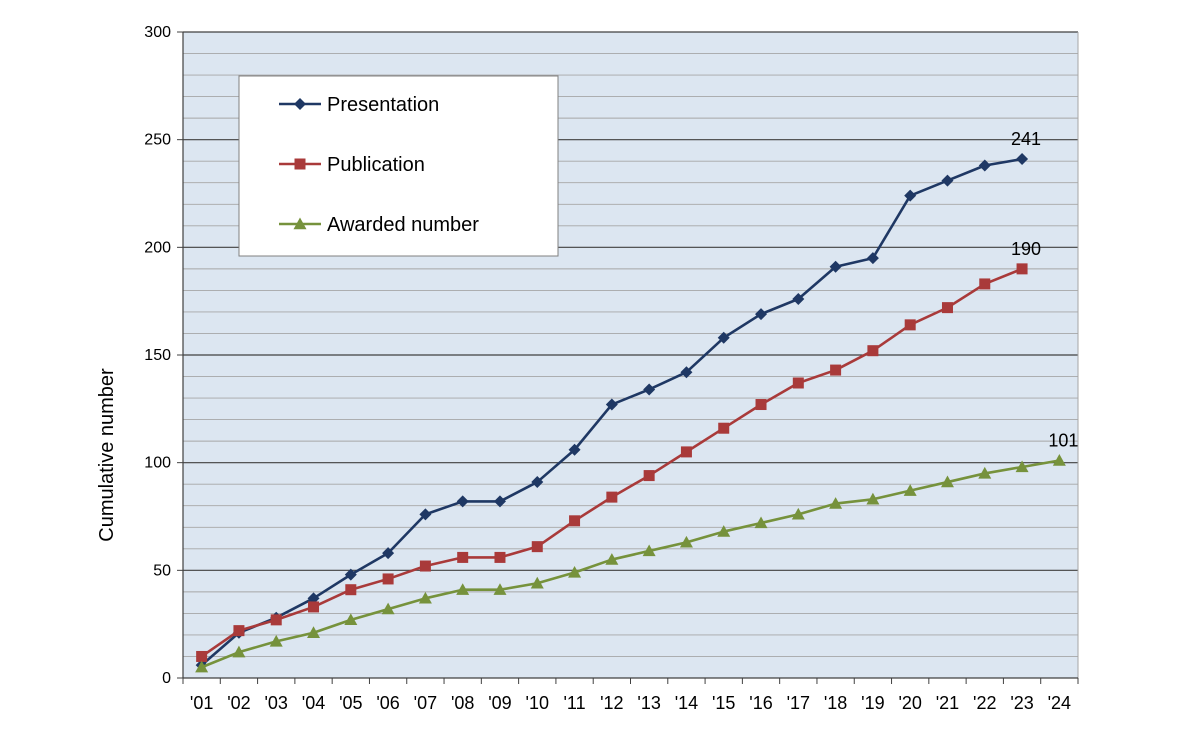 This screenshot has width=1200, height=735. I want to click on x-tick-label: '16, so click(760, 703).